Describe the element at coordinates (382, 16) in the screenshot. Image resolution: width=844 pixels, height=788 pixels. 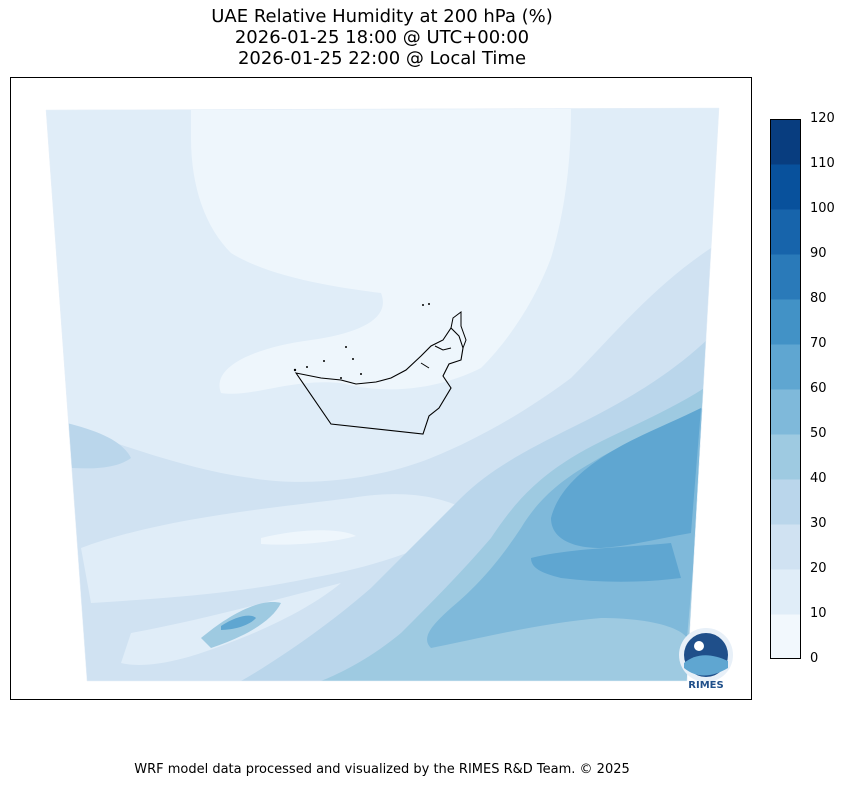
I see `title-variable: UAE Relative Humidity at 200 hPa (%)` at that location.